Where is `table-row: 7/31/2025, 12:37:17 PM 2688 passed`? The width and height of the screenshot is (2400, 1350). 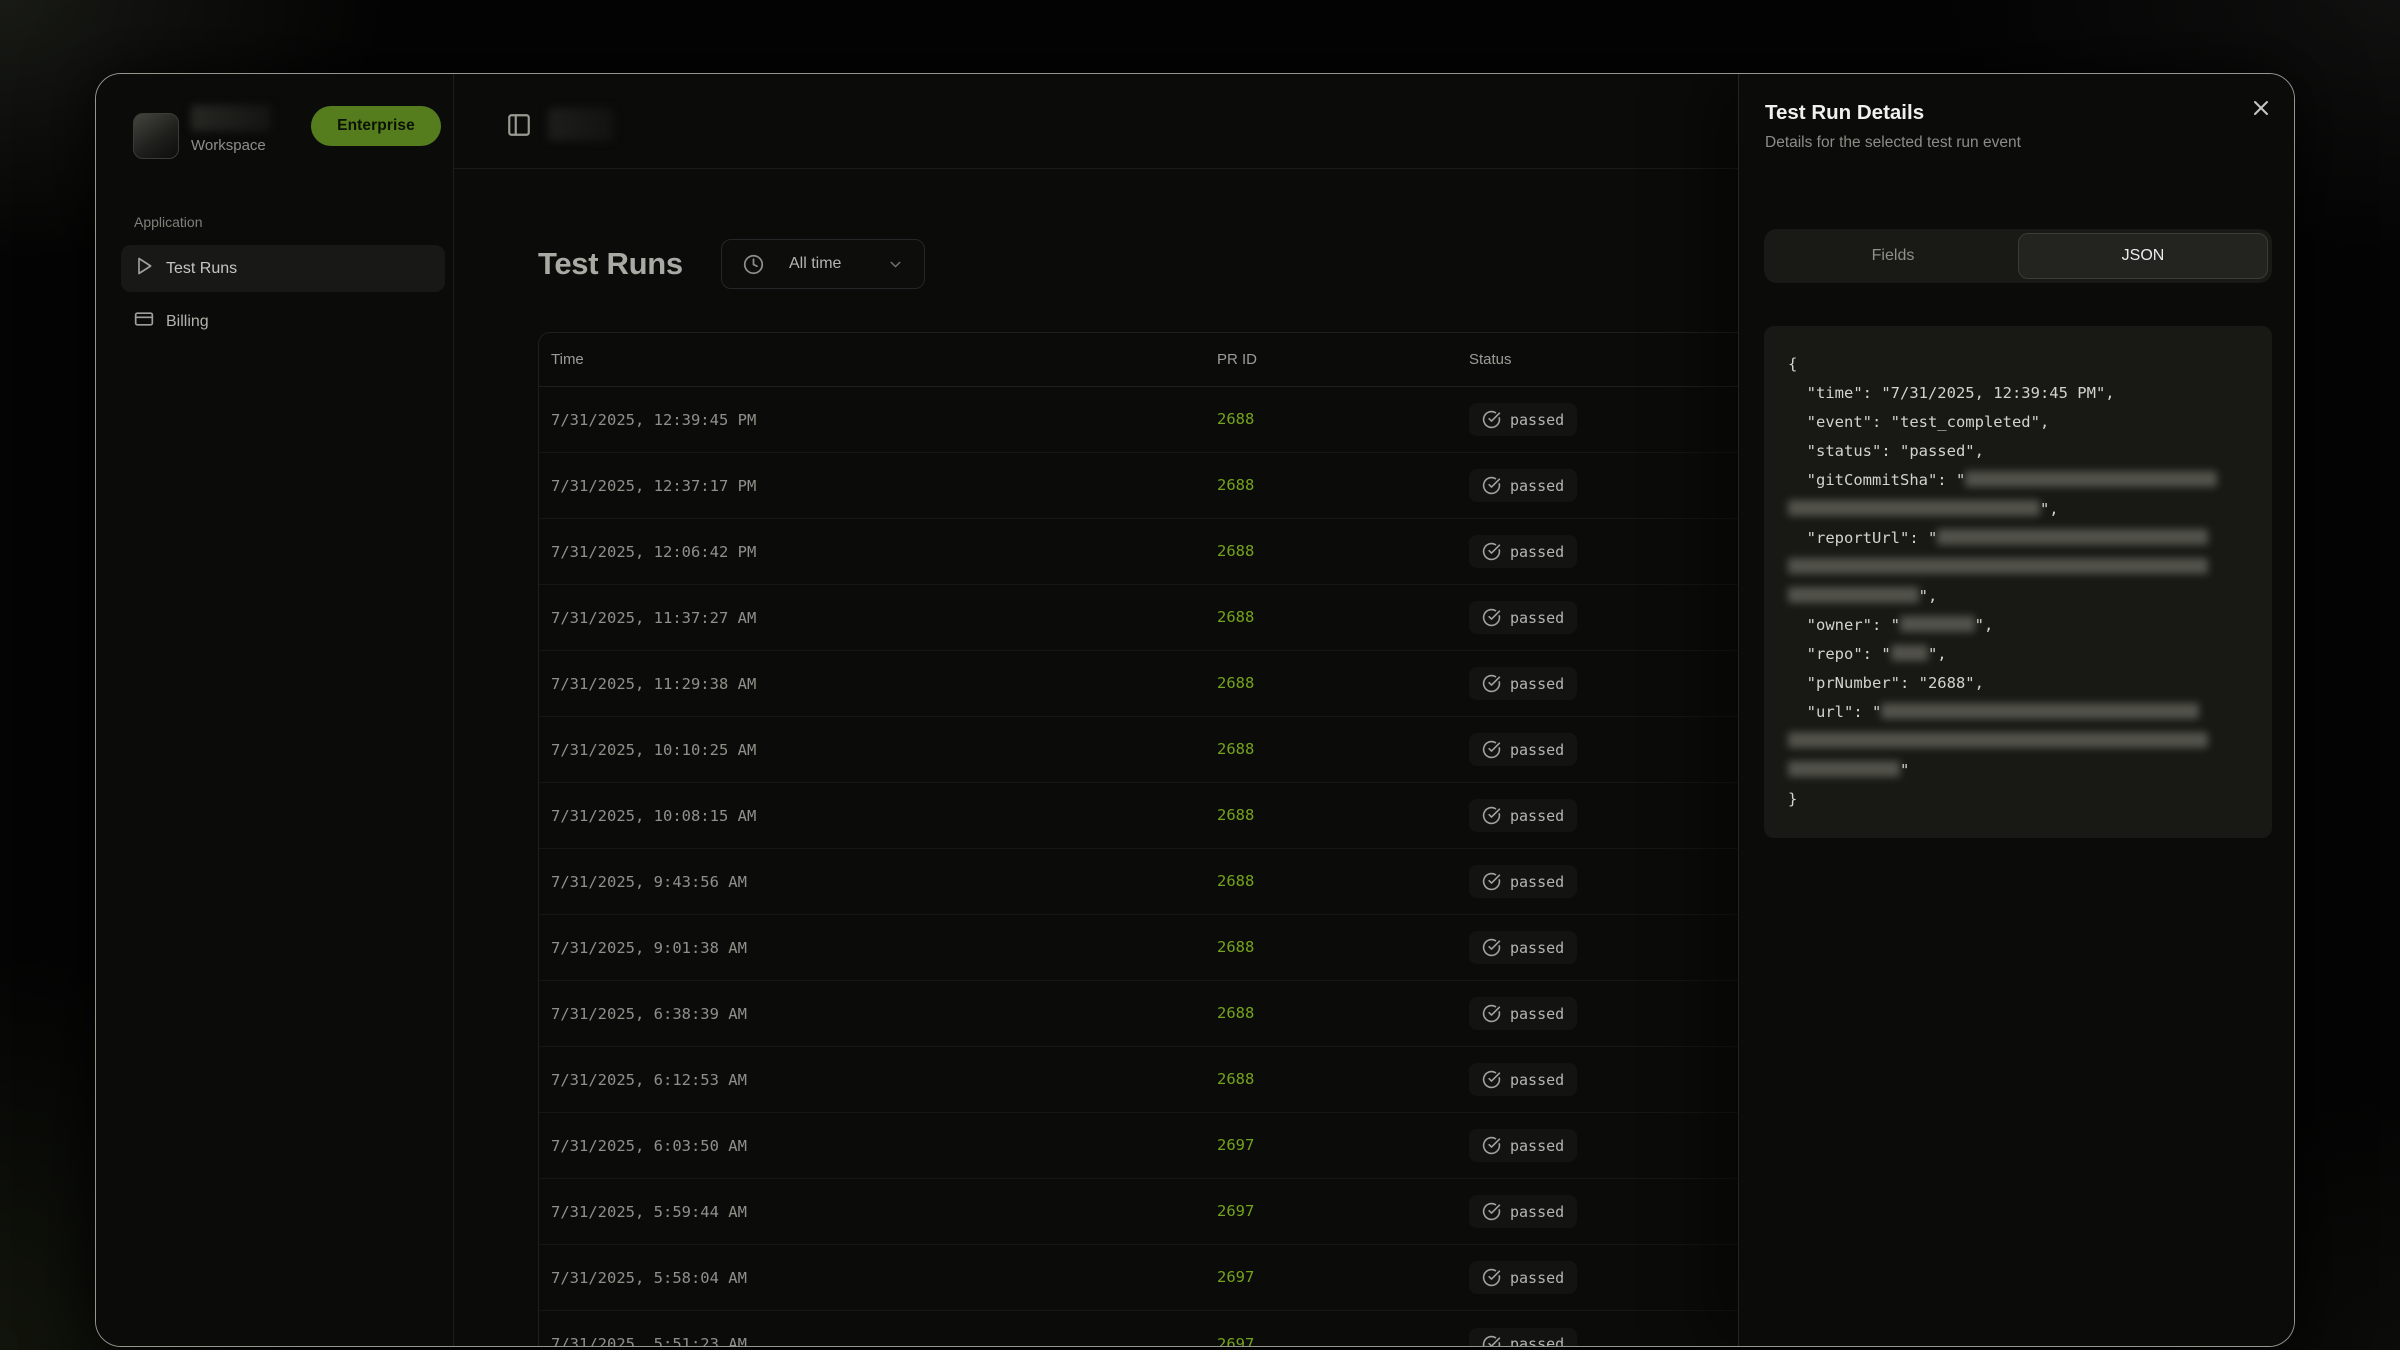 table-row: 7/31/2025, 12:37:17 PM 2688 passed is located at coordinates (1376, 486).